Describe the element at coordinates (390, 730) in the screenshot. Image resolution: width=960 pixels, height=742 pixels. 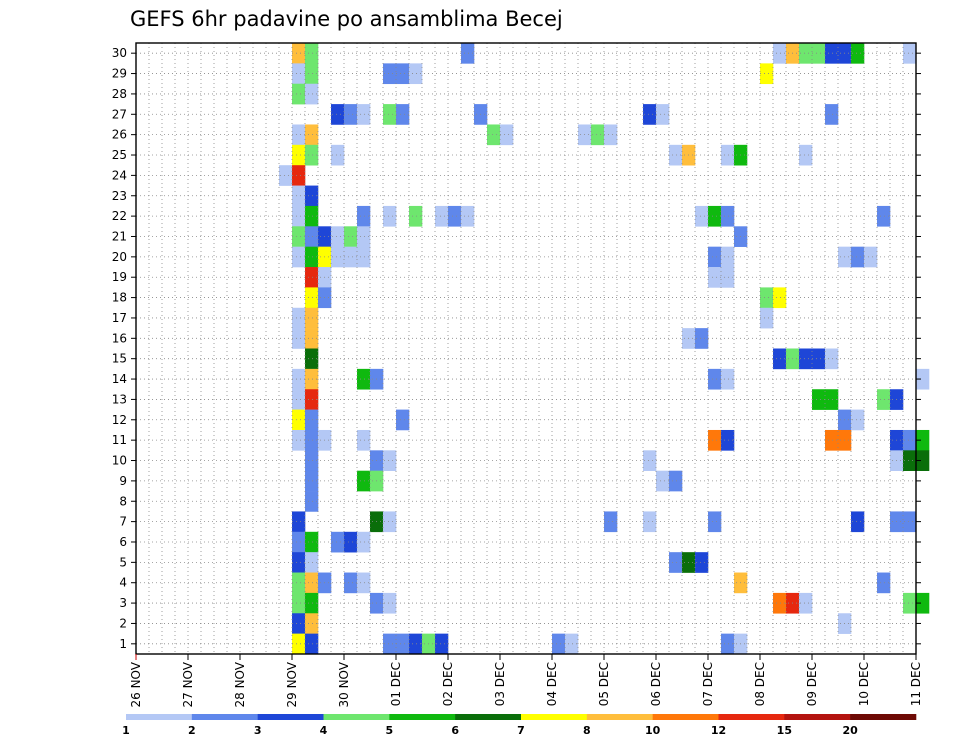
I see `colorbar-label: 5` at that location.